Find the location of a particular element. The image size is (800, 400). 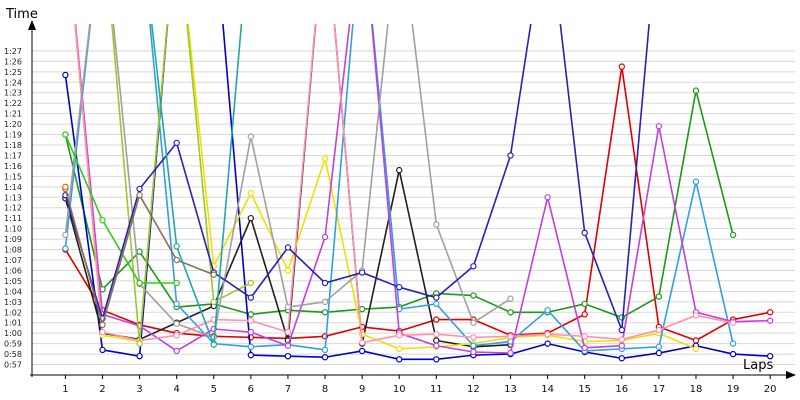

x-tick-label: 19 is located at coordinates (733, 389).